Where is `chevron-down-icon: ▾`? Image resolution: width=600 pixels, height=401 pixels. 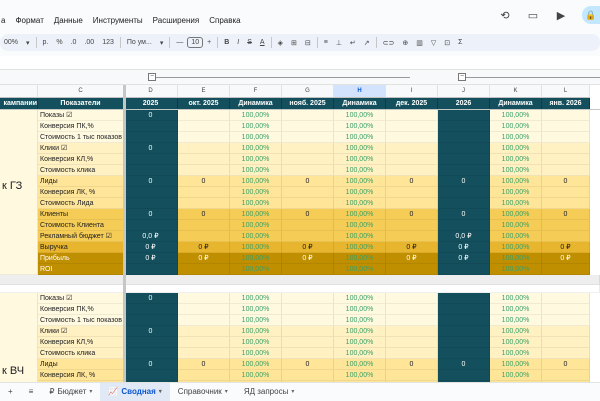
chevron-down-icon: ▾ is located at coordinates (28, 43).